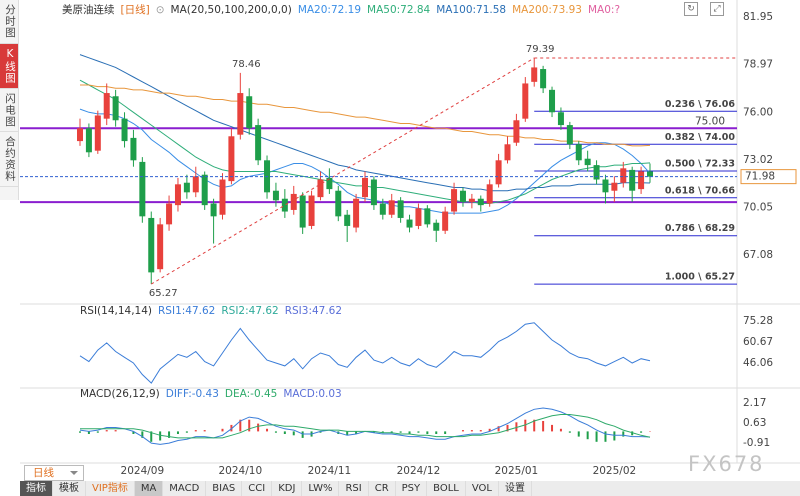 This screenshot has width=800, height=496. What do you see at coordinates (9, 22) in the screenshot?
I see `sidebar-tab: 分时图` at bounding box center [9, 22].